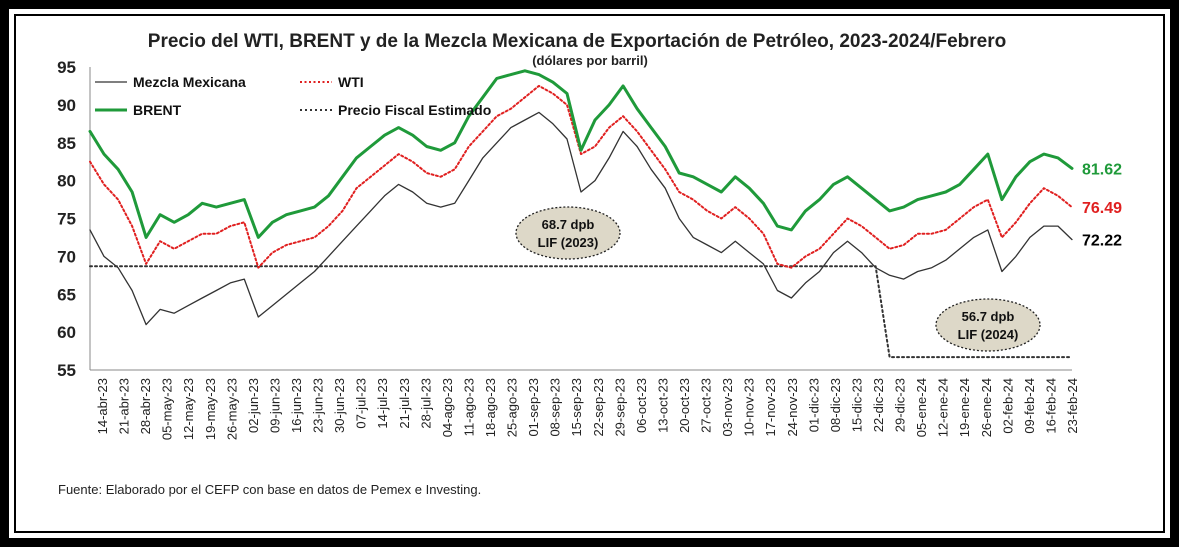  Describe the element at coordinates (988, 334) in the screenshot. I see `annotation-line2: LIF (2024)` at that location.